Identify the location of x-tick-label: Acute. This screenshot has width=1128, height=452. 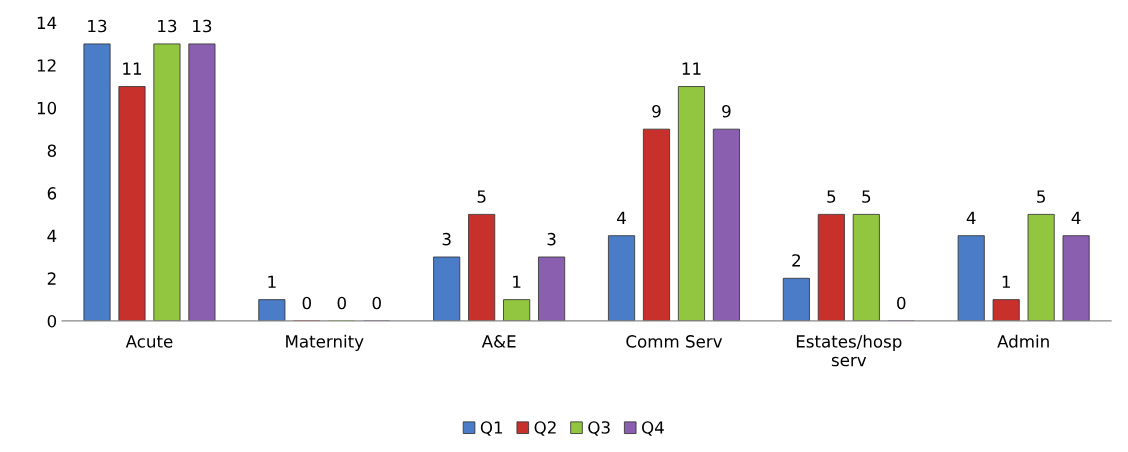
(149, 341).